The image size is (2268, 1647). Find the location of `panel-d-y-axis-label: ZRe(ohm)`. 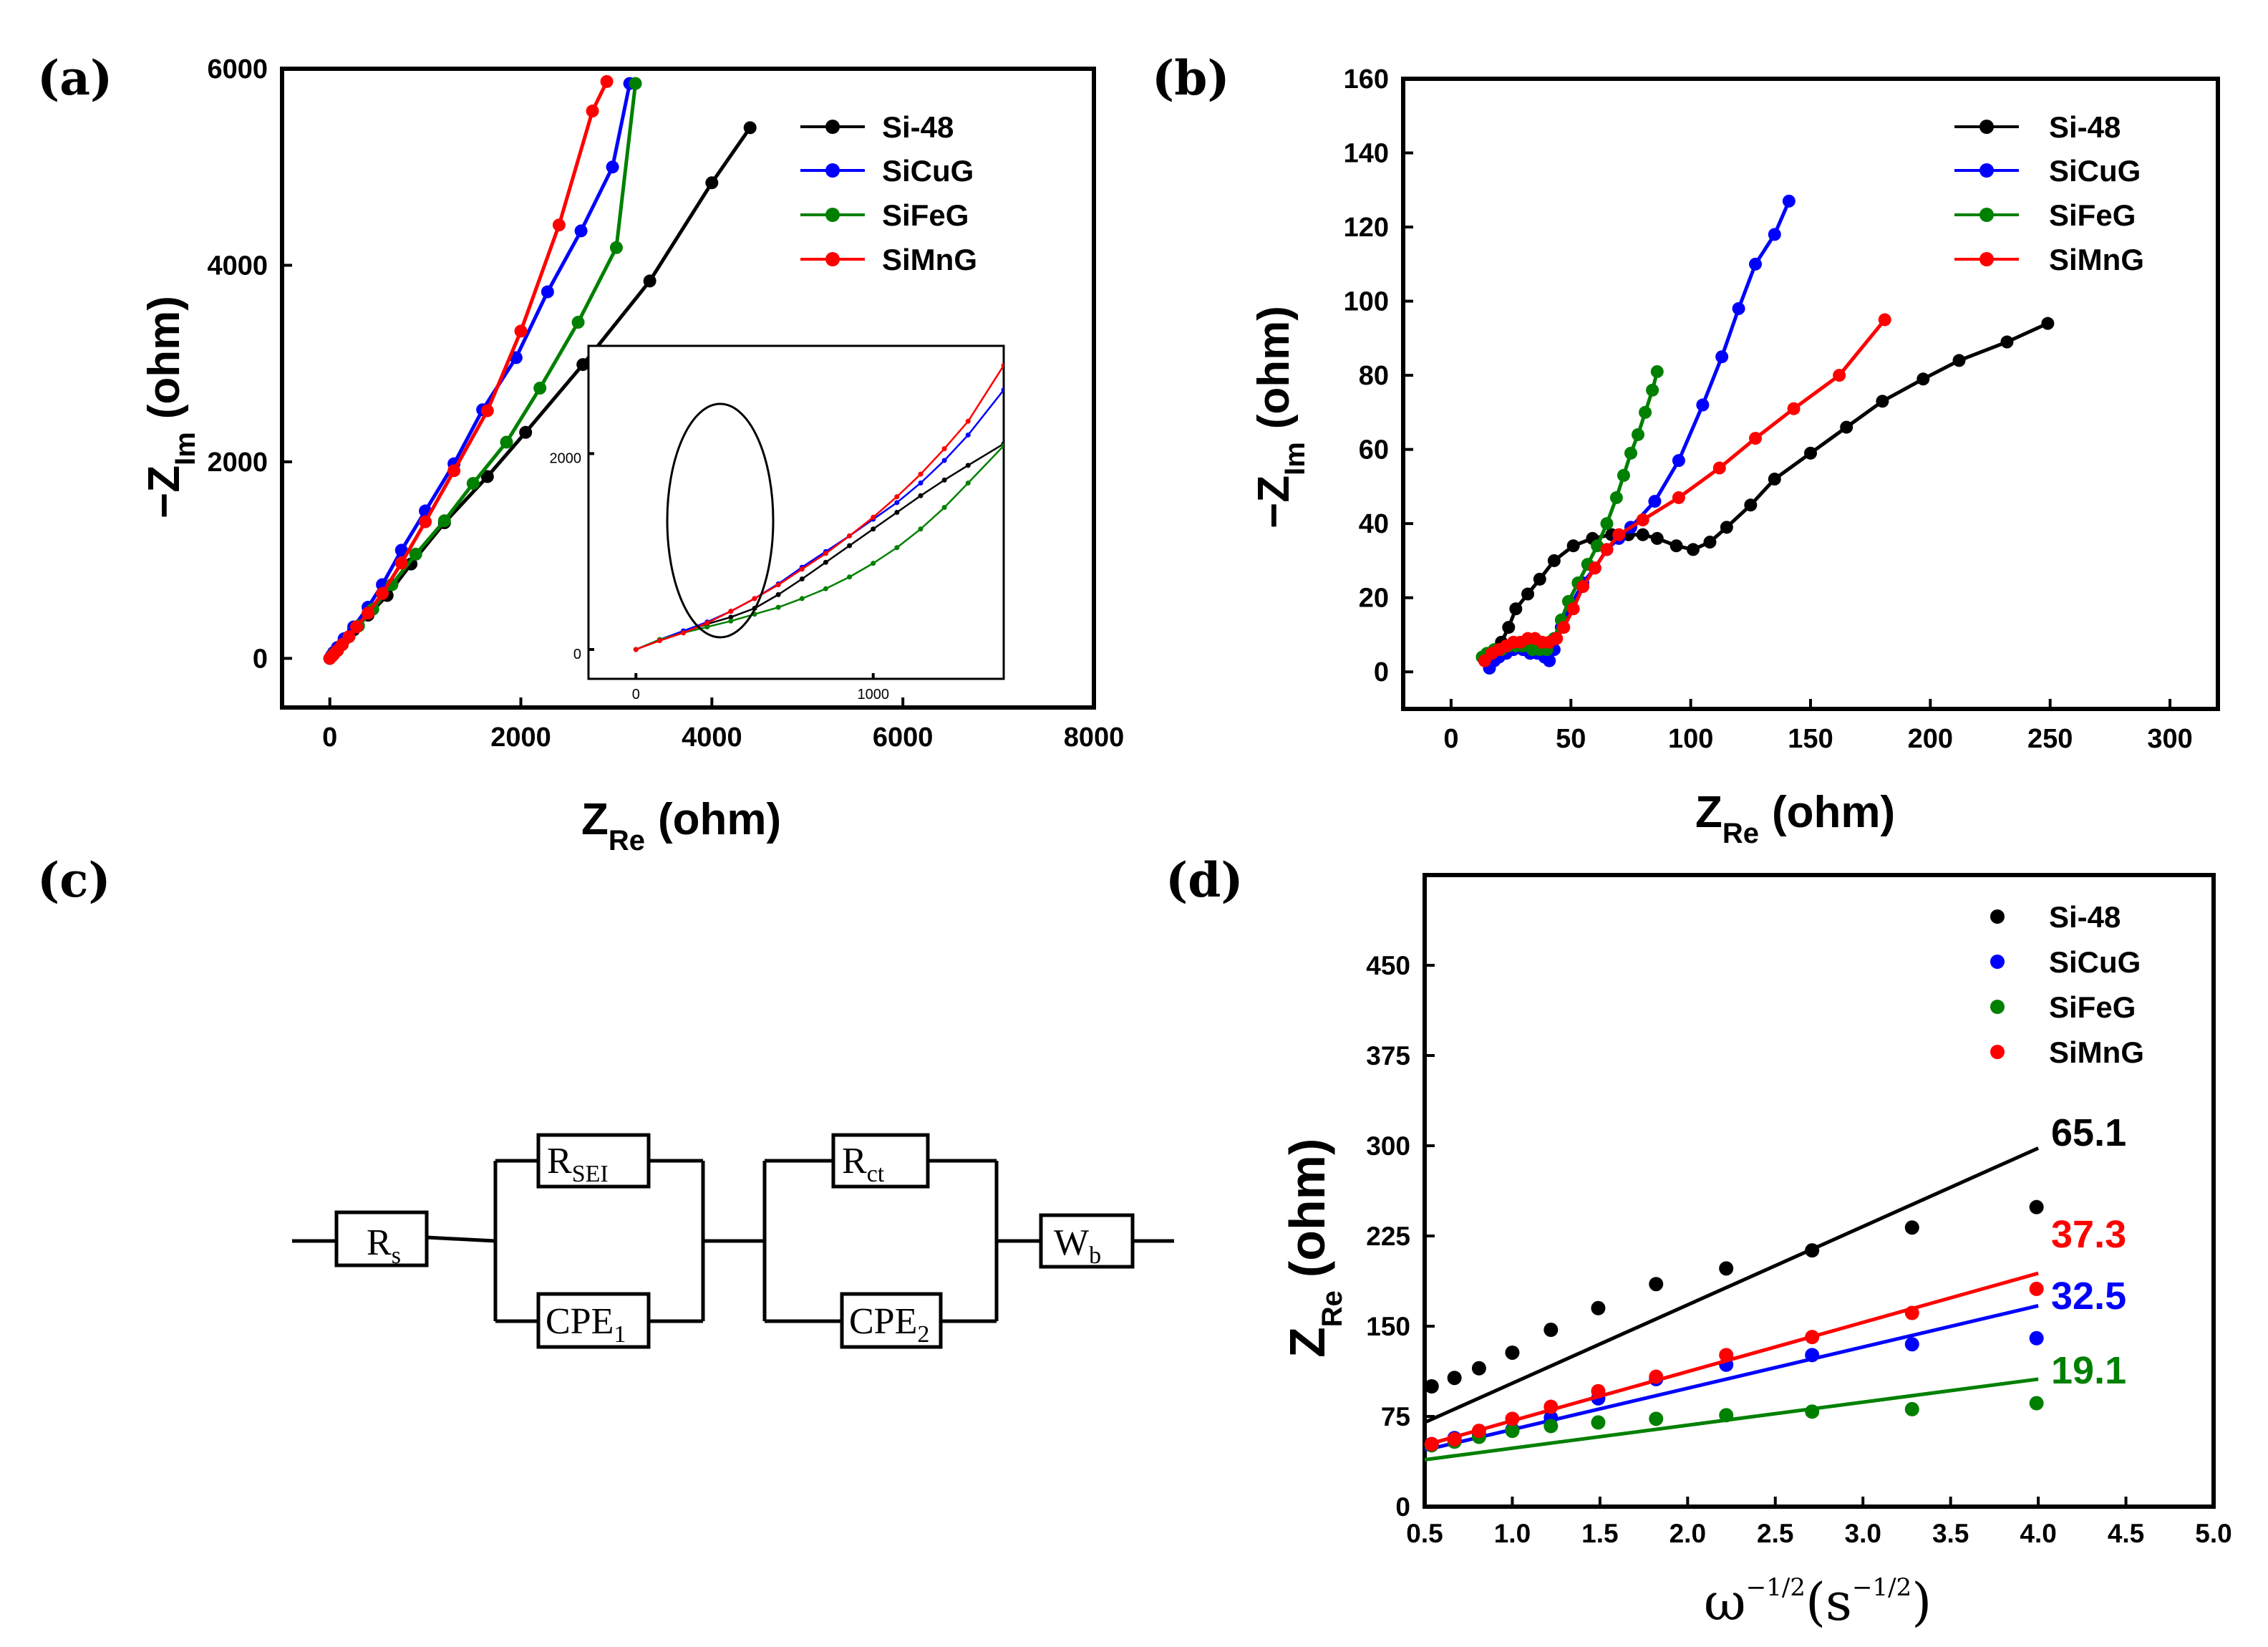

panel-d-y-axis-label: ZRe(ohm) is located at coordinates (1313, 1248).